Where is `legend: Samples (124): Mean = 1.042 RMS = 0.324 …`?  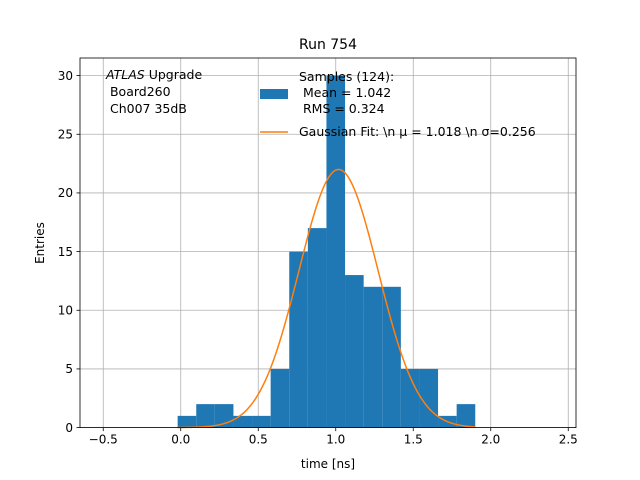
legend: Samples (124): Mean = 1.042 RMS = 0.324 … is located at coordinates (398, 104).